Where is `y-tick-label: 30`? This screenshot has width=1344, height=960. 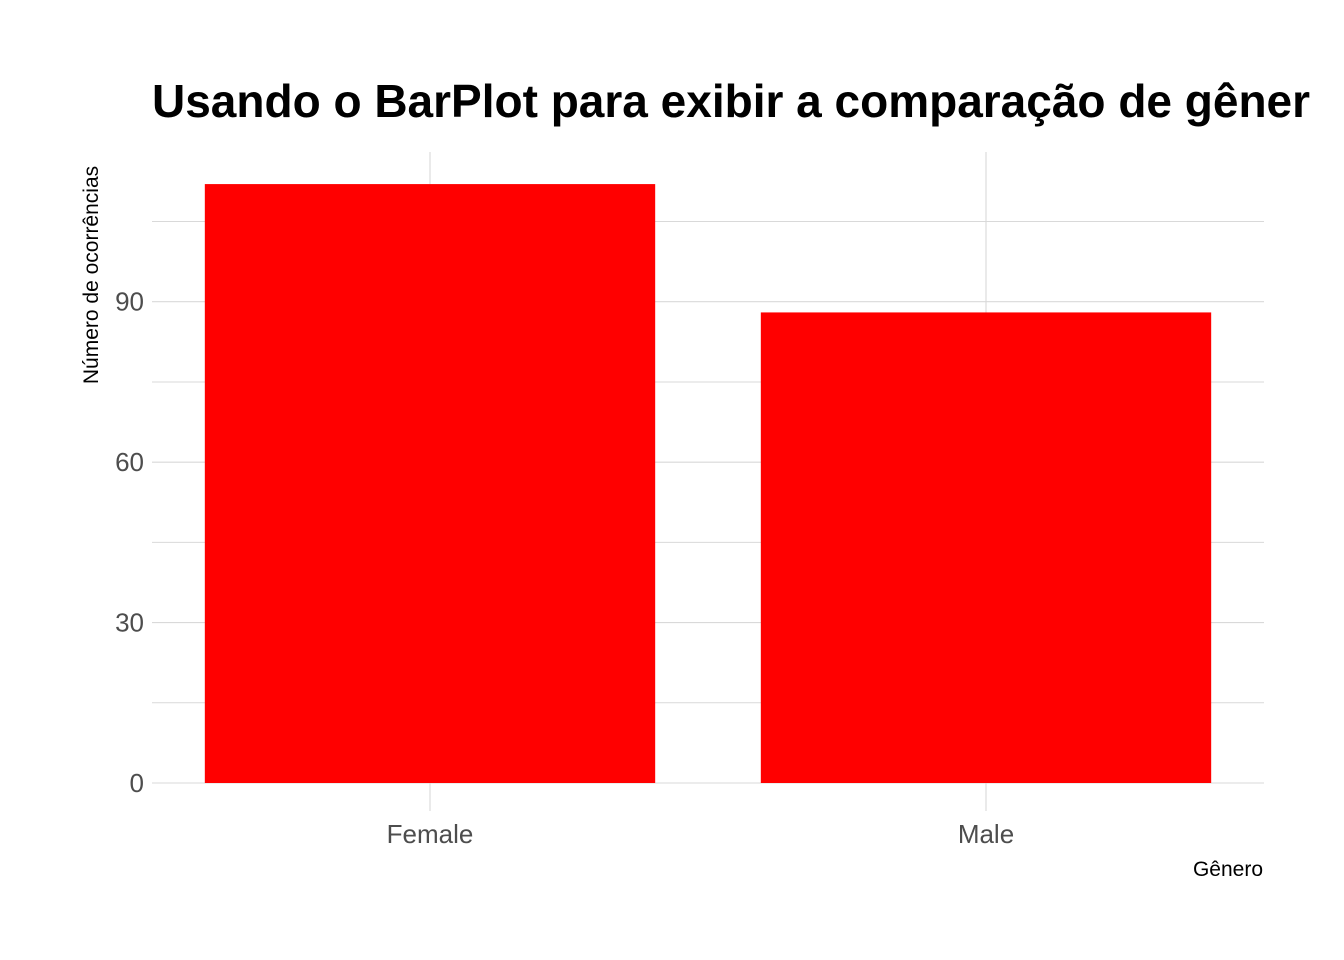 y-tick-label: 30 is located at coordinates (129, 623).